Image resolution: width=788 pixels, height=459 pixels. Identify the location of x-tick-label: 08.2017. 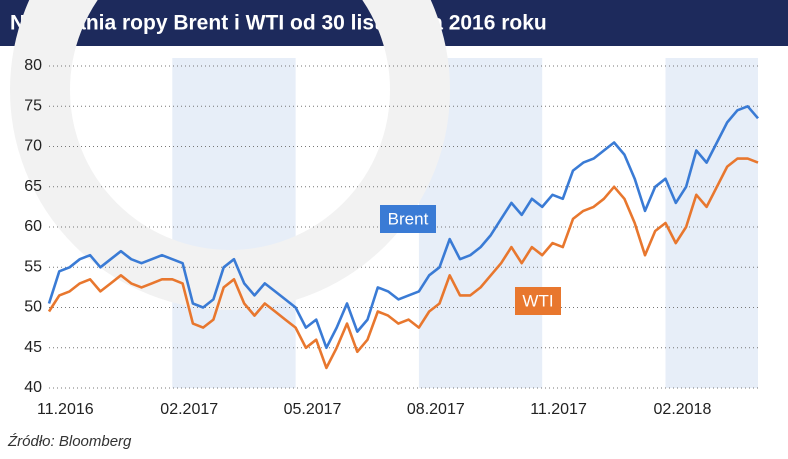
(436, 409).